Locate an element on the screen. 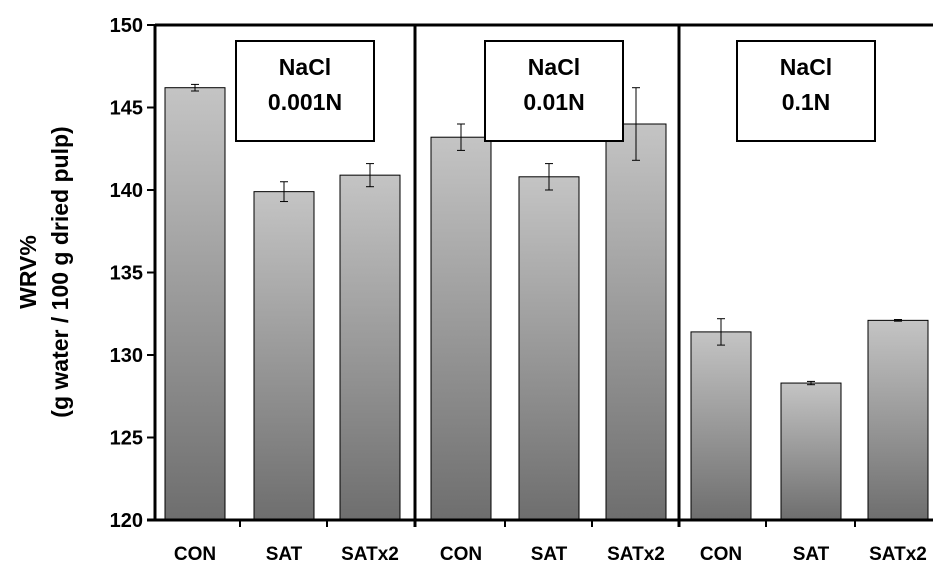 The width and height of the screenshot is (933, 567). panel-label-line-2: 0.1N is located at coordinates (806, 102).